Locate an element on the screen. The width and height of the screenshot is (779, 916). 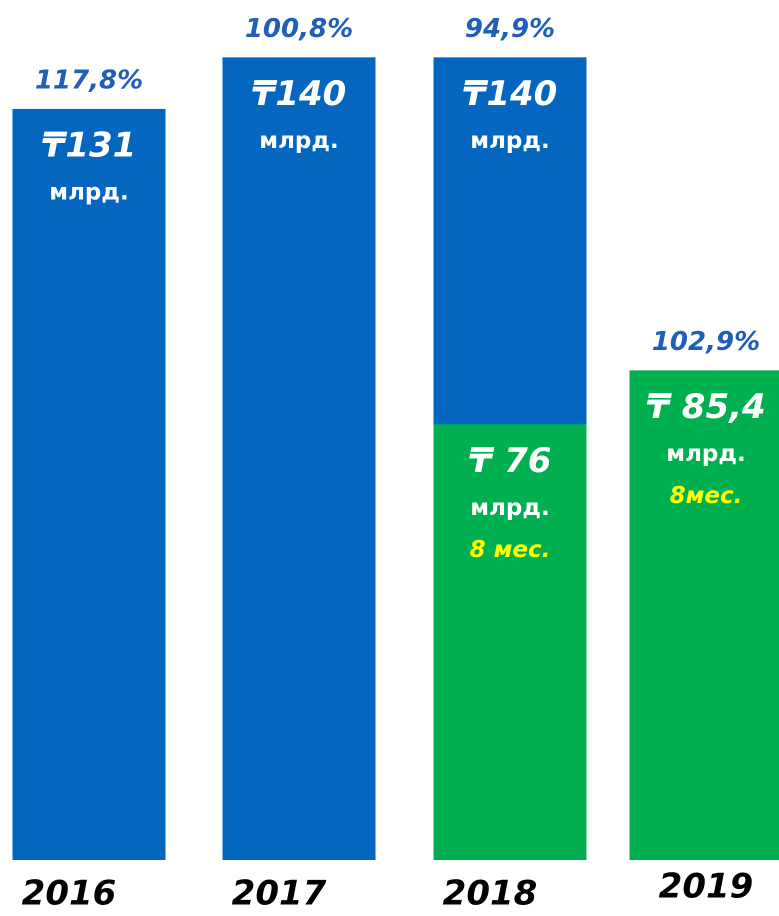
x-tick-label: 2017 is located at coordinates (279, 894).